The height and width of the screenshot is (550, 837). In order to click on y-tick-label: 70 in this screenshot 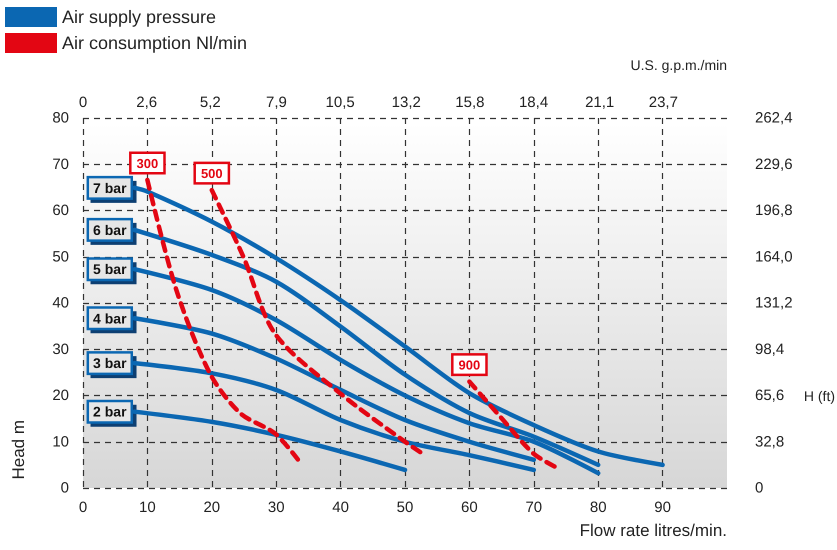, I will do `click(60, 164)`.